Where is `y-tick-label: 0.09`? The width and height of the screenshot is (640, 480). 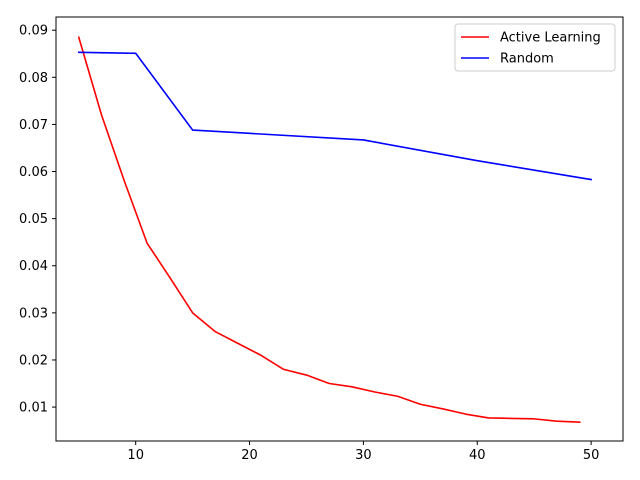 y-tick-label: 0.09 is located at coordinates (33, 31).